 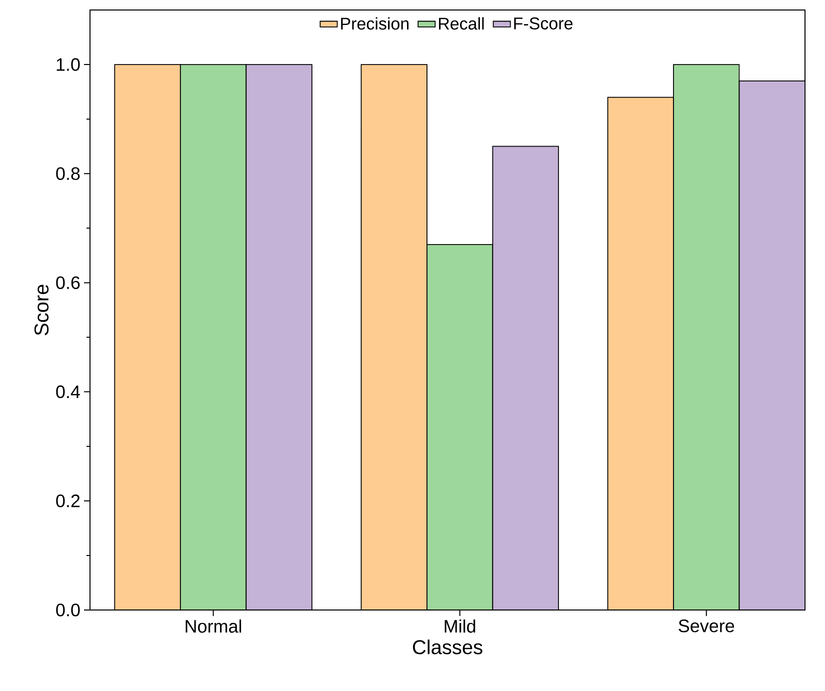 What do you see at coordinates (543, 23) in the screenshot?
I see `legend-label: F-Score` at bounding box center [543, 23].